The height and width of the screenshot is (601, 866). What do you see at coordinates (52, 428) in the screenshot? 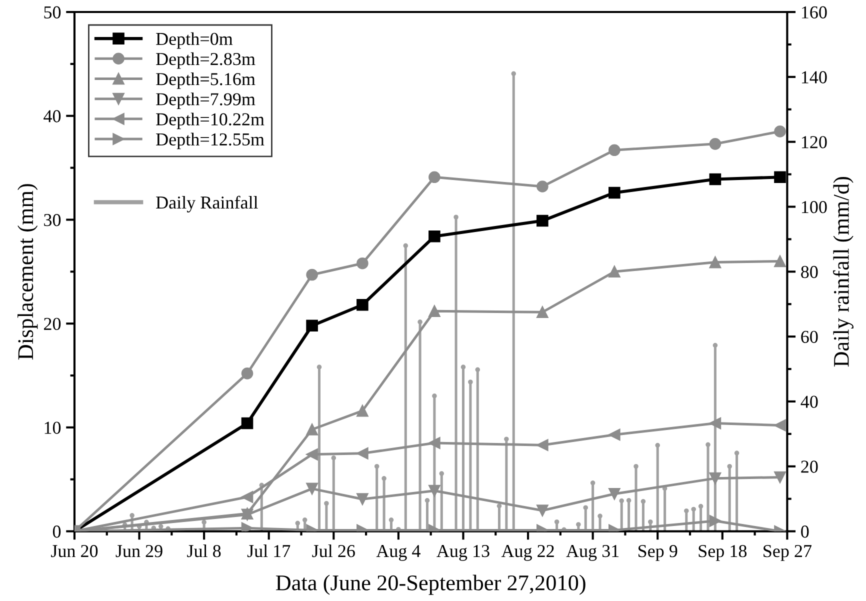
I see `y-tick-label: 10` at bounding box center [52, 428].